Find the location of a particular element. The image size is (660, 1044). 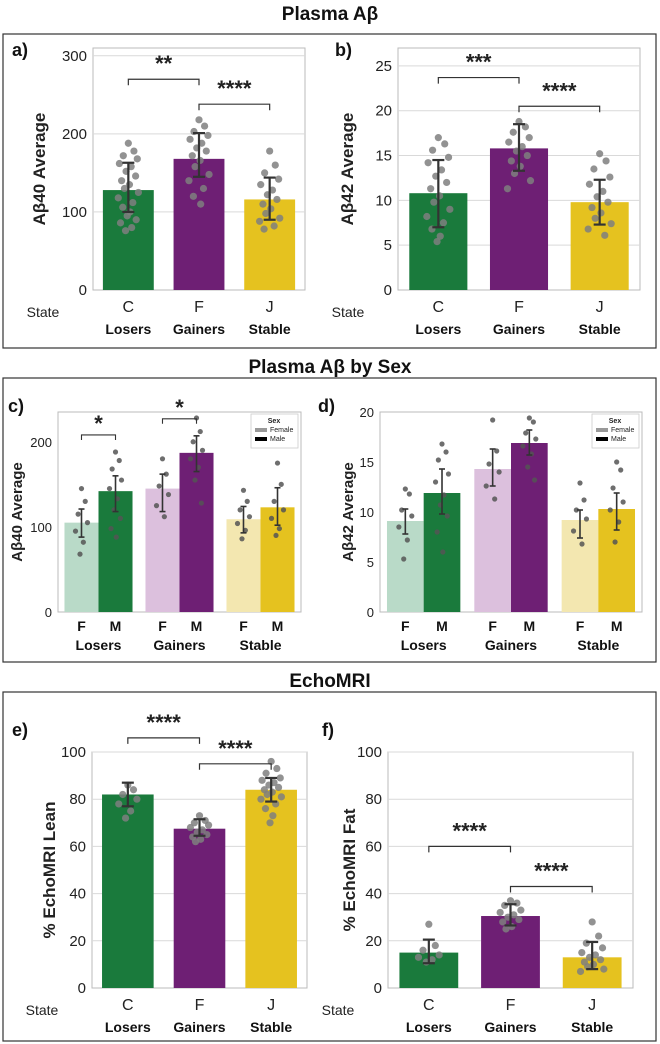

y-tick-label: 25 is located at coordinates (383, 66).